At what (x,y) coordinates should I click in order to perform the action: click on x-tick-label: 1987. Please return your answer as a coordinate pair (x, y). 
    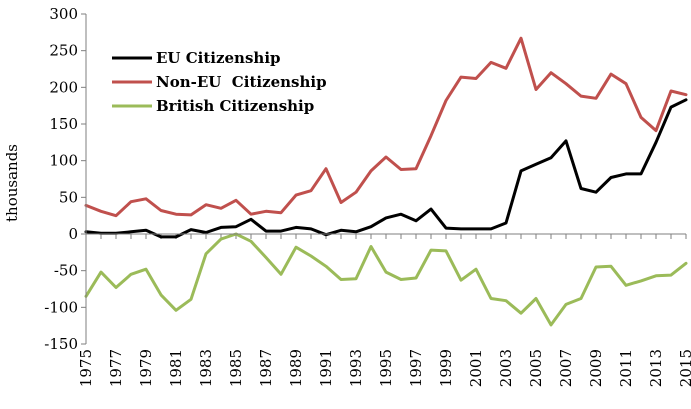
    Looking at the image, I should click on (266, 368).